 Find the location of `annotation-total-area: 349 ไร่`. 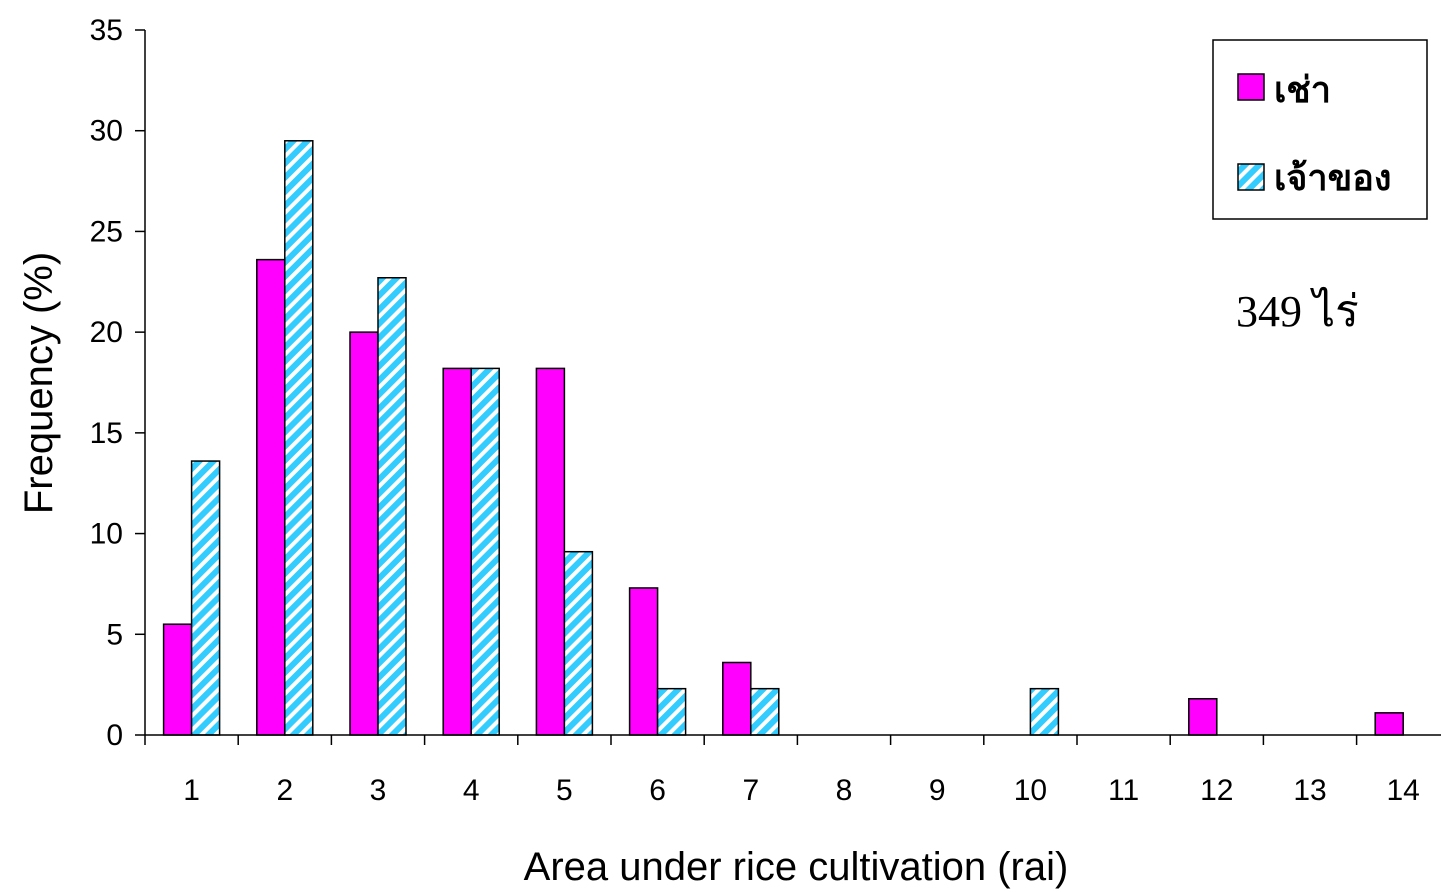

annotation-total-area: 349 ไร่ is located at coordinates (1297, 311).